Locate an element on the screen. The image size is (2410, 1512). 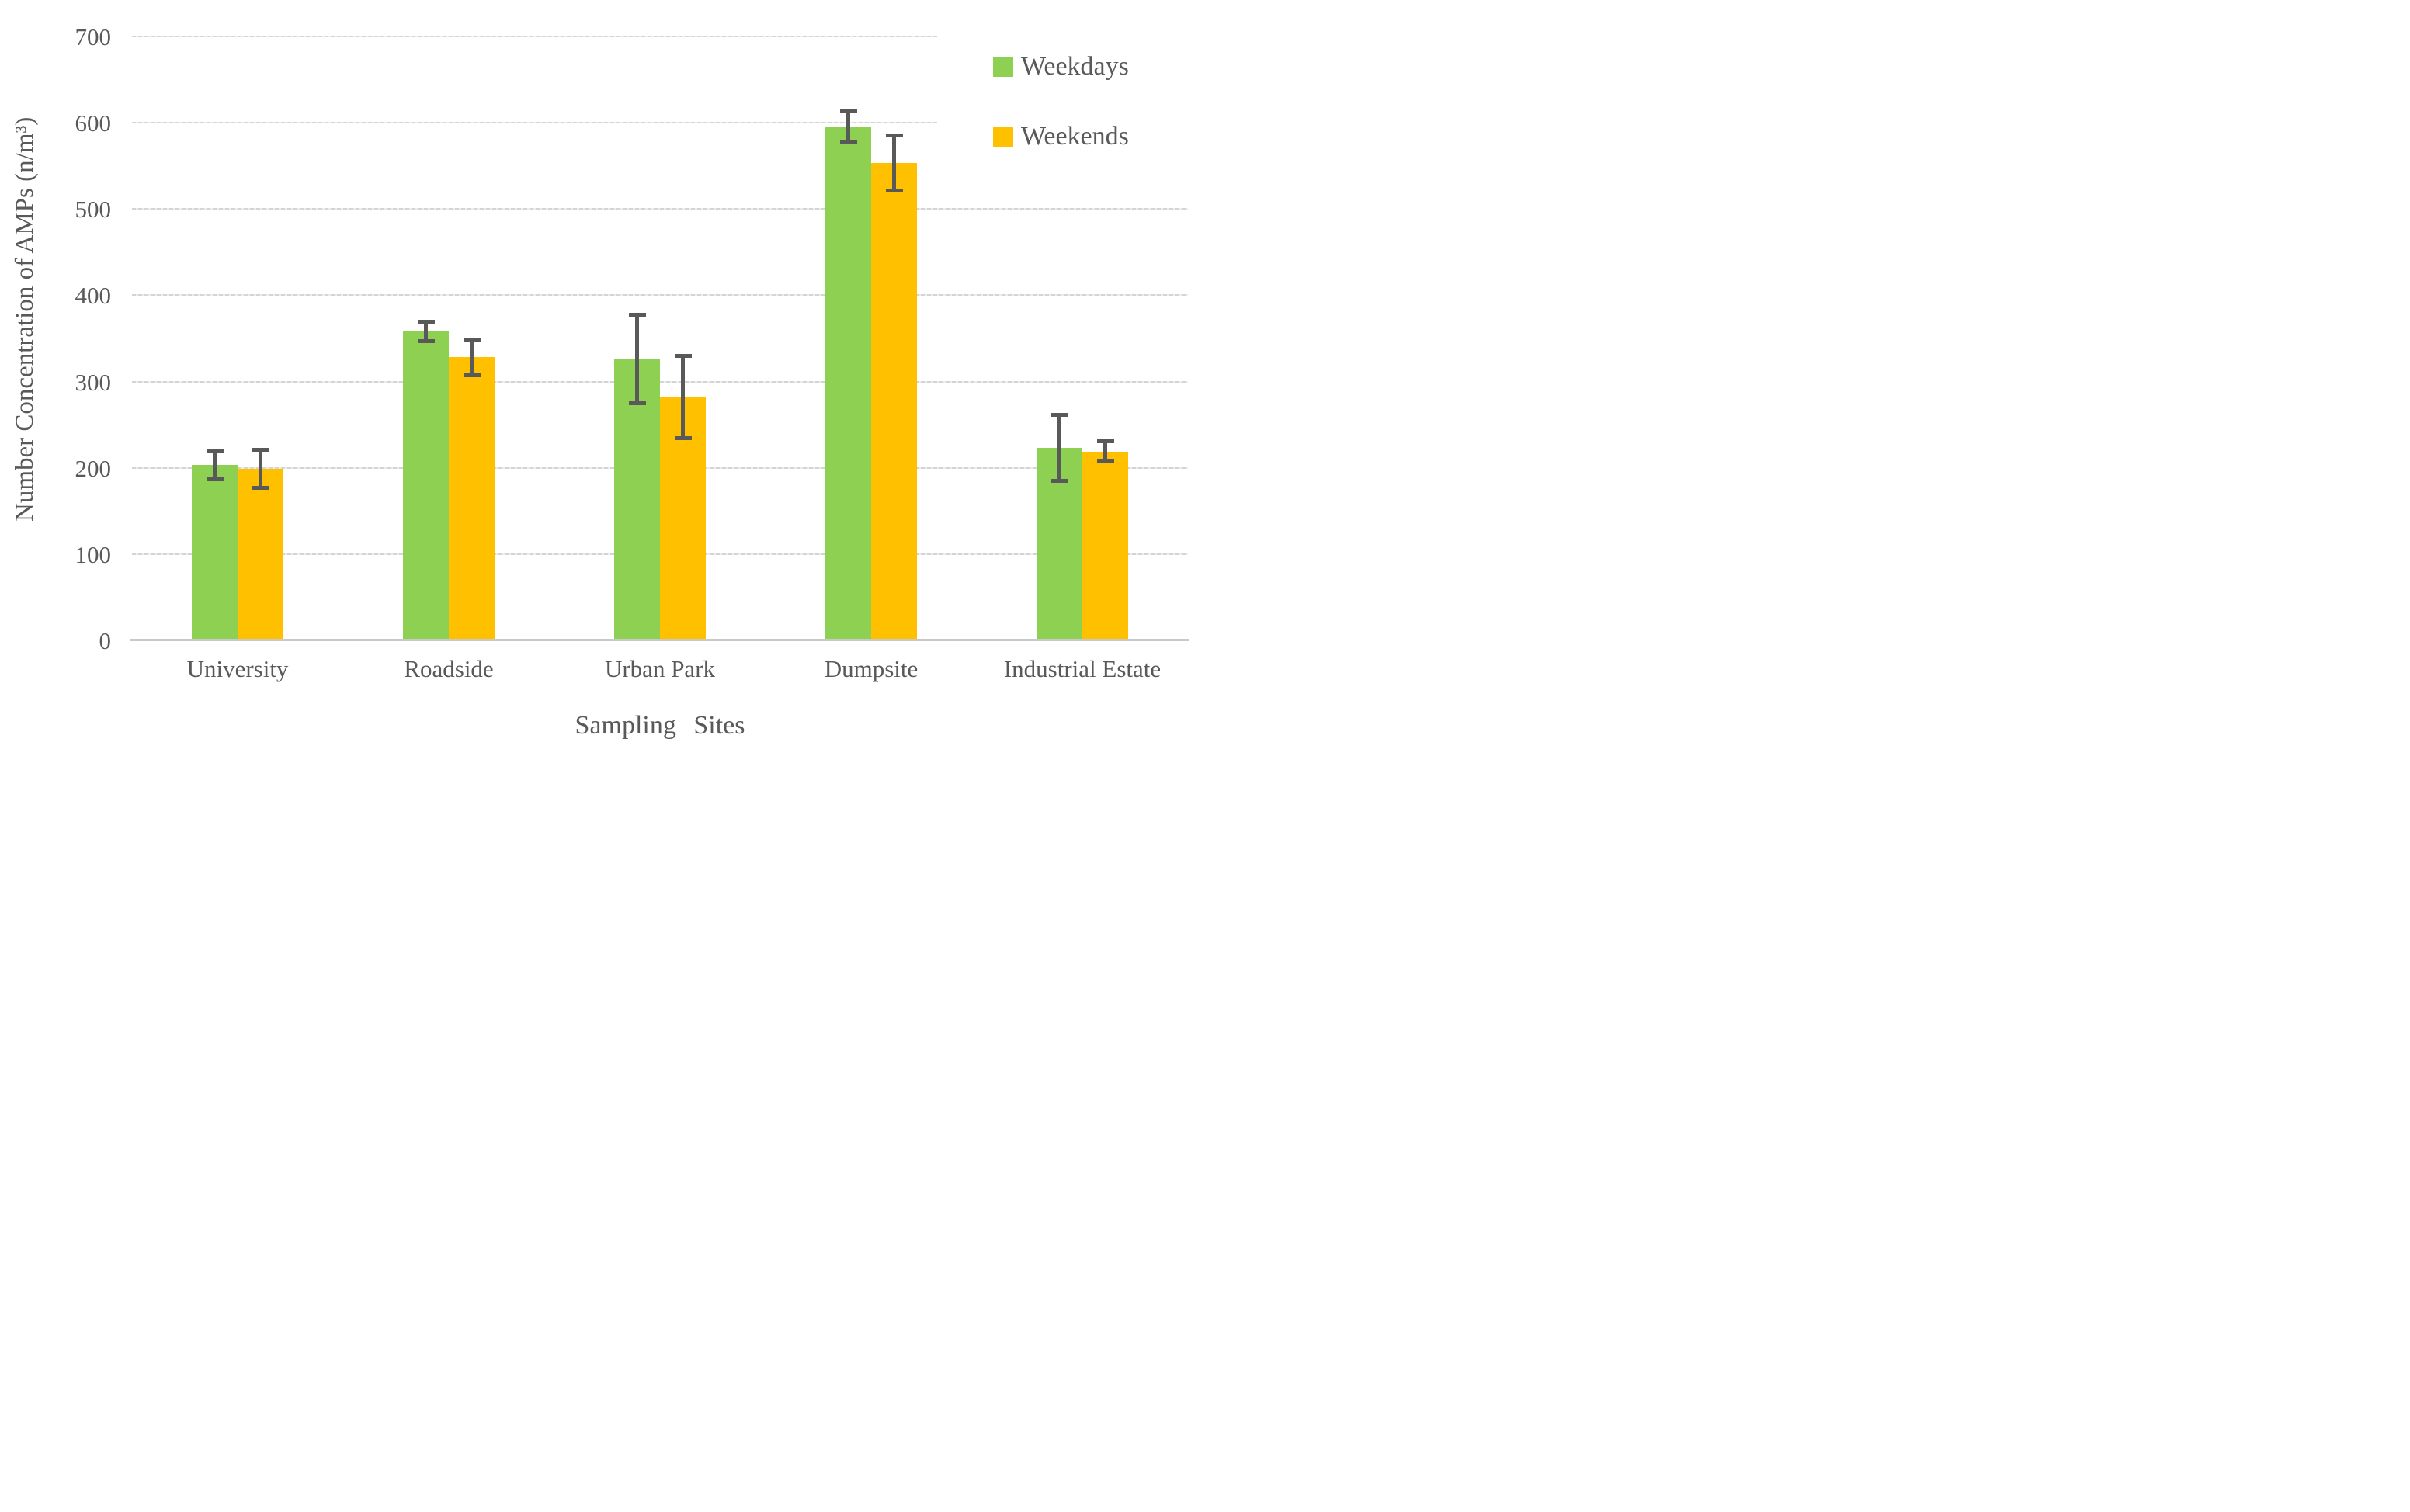
x-category-label: University is located at coordinates (238, 668).